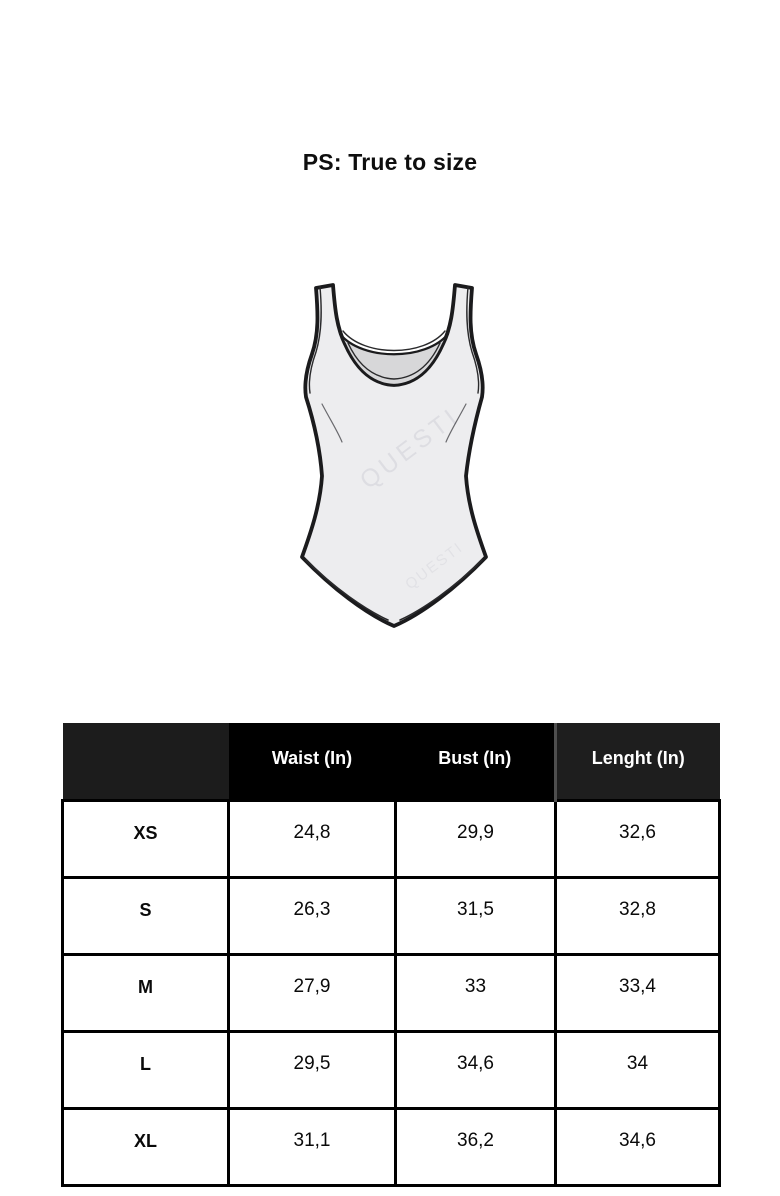 Image resolution: width=780 pixels, height=1196 pixels. I want to click on page-title: PS: True to size, so click(390, 162).